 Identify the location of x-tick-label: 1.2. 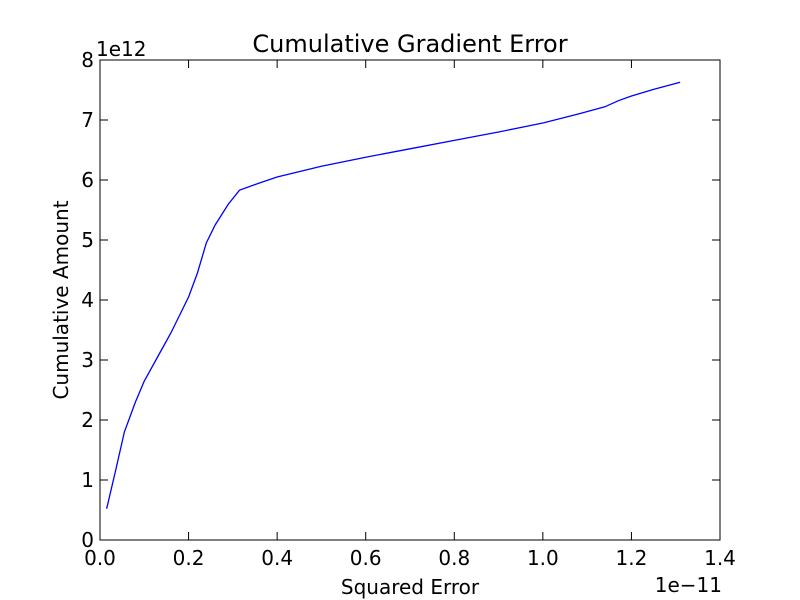
(632, 558).